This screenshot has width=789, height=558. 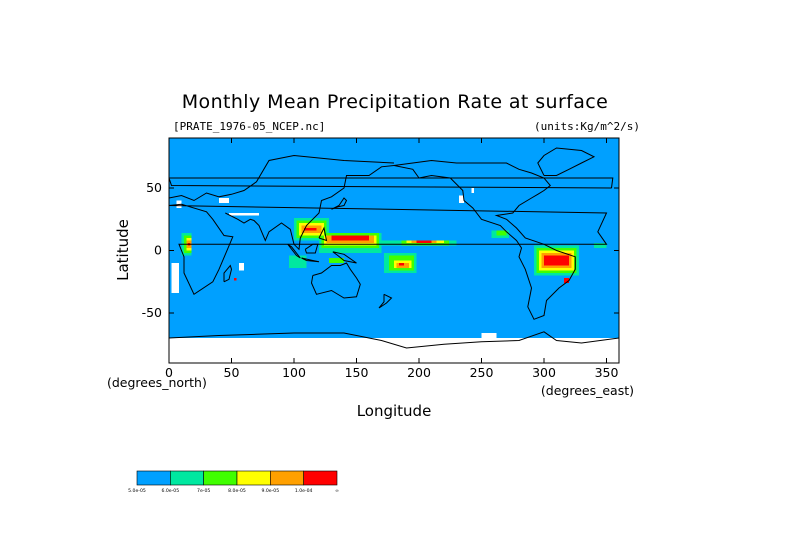 What do you see at coordinates (357, 372) in the screenshot?
I see `x-tick-label-150: 150` at bounding box center [357, 372].